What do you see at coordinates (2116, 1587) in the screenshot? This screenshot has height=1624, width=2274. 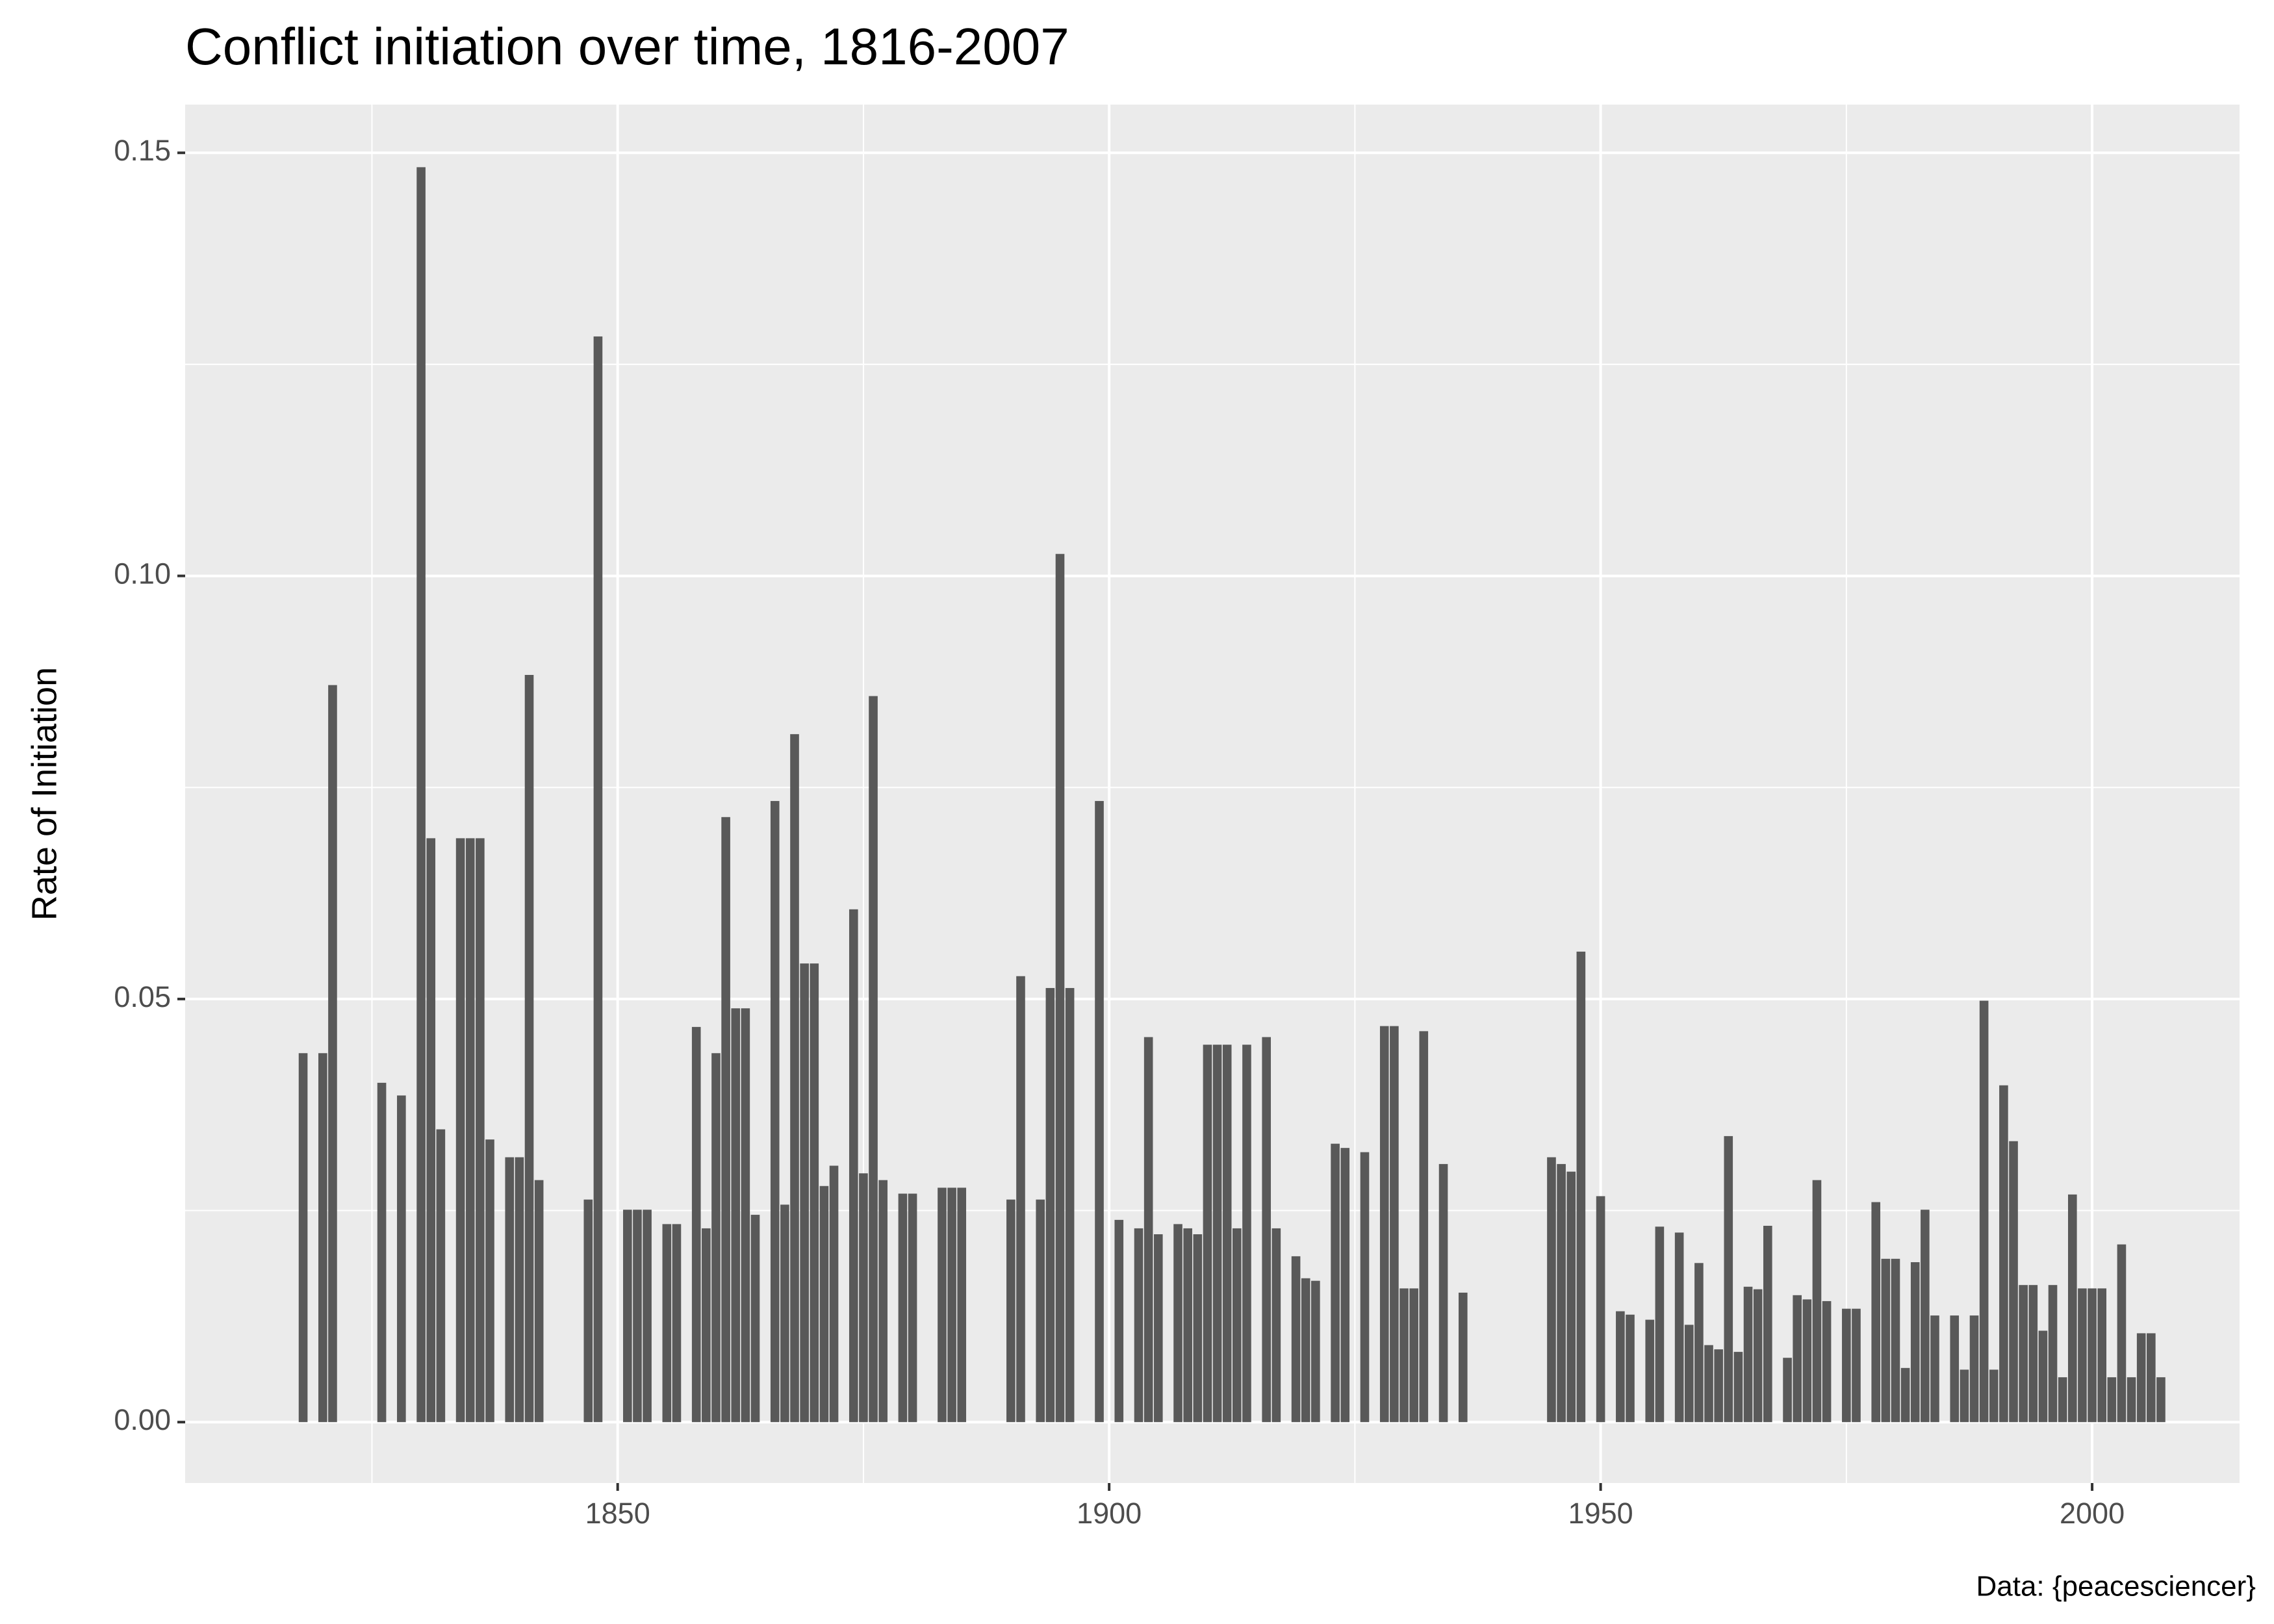 I see `caption: Data: {peacesciencer}` at bounding box center [2116, 1587].